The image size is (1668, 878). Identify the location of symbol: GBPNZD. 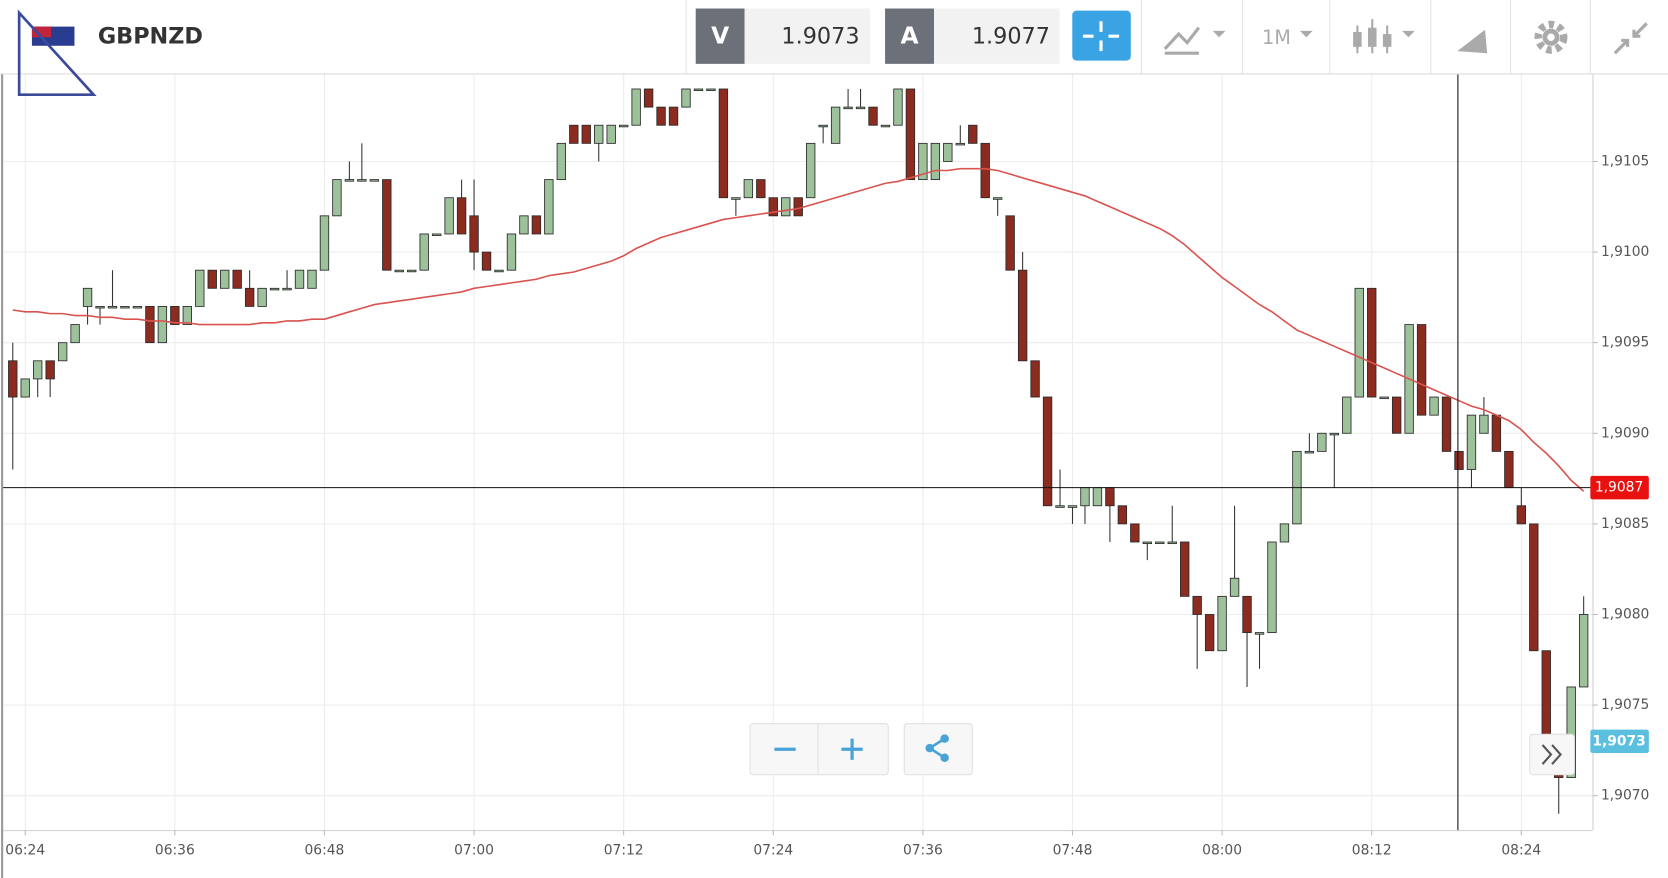
(150, 37).